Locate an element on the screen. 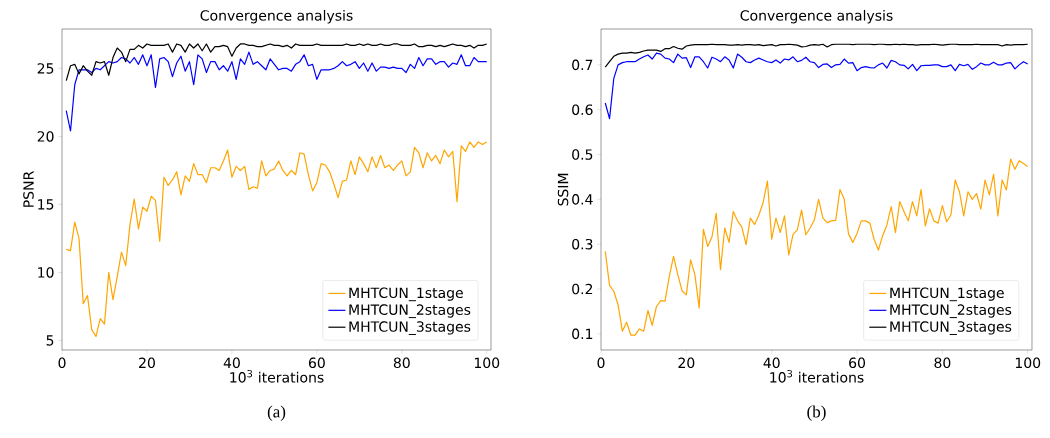 This screenshot has height=438, width=1050. y-tick-label: 0.6 is located at coordinates (582, 109).